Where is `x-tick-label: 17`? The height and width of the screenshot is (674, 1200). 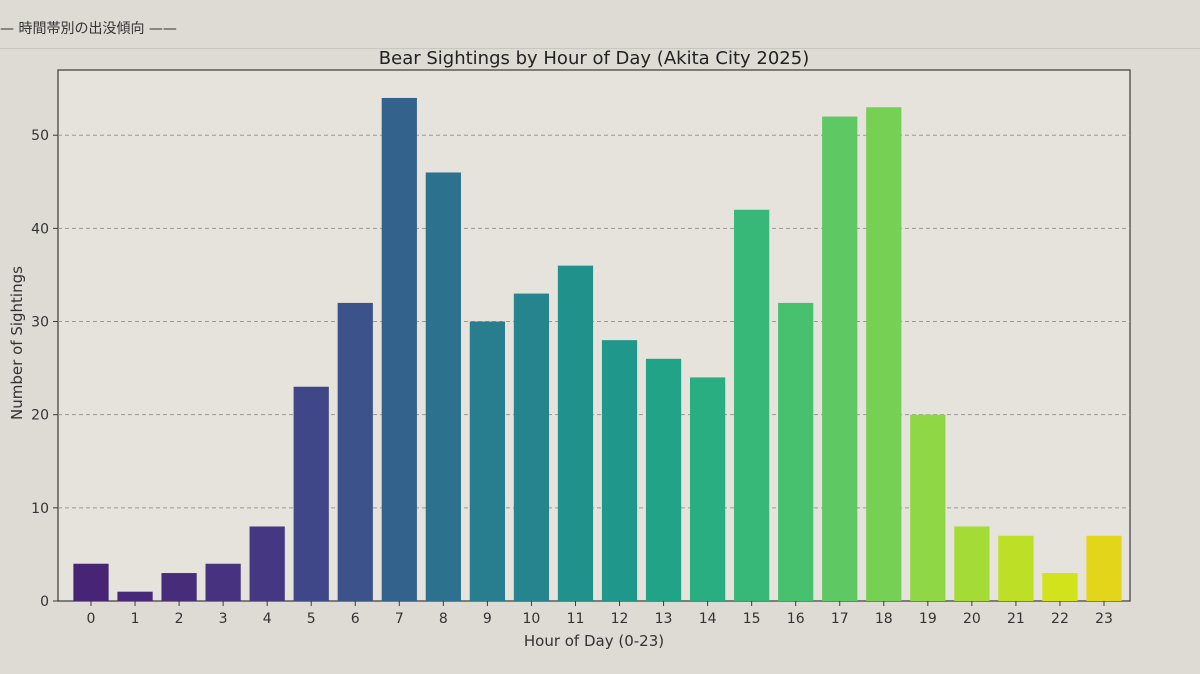 x-tick-label: 17 is located at coordinates (840, 619).